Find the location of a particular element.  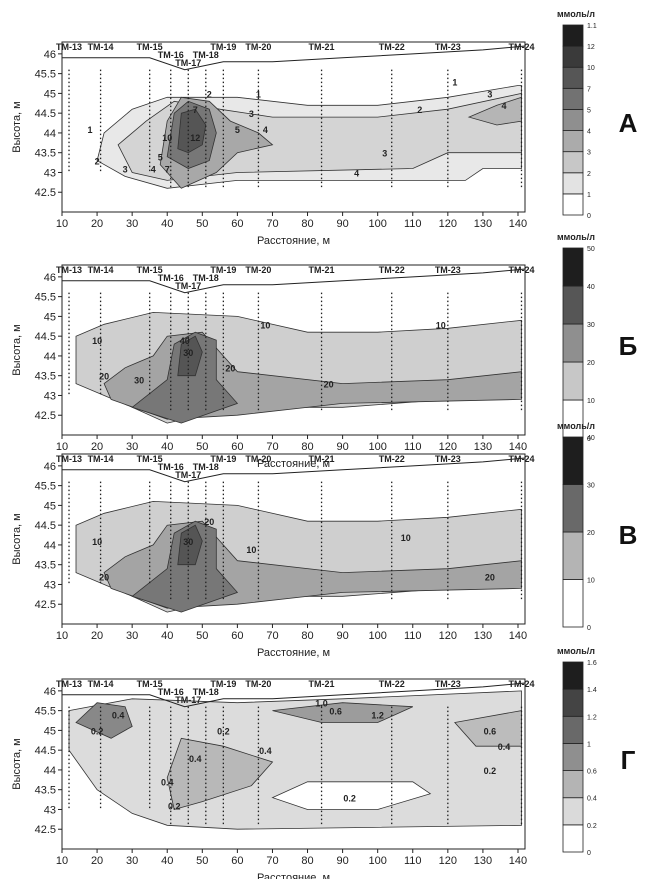

y-tick-label: 44 is located at coordinates (50, 357).